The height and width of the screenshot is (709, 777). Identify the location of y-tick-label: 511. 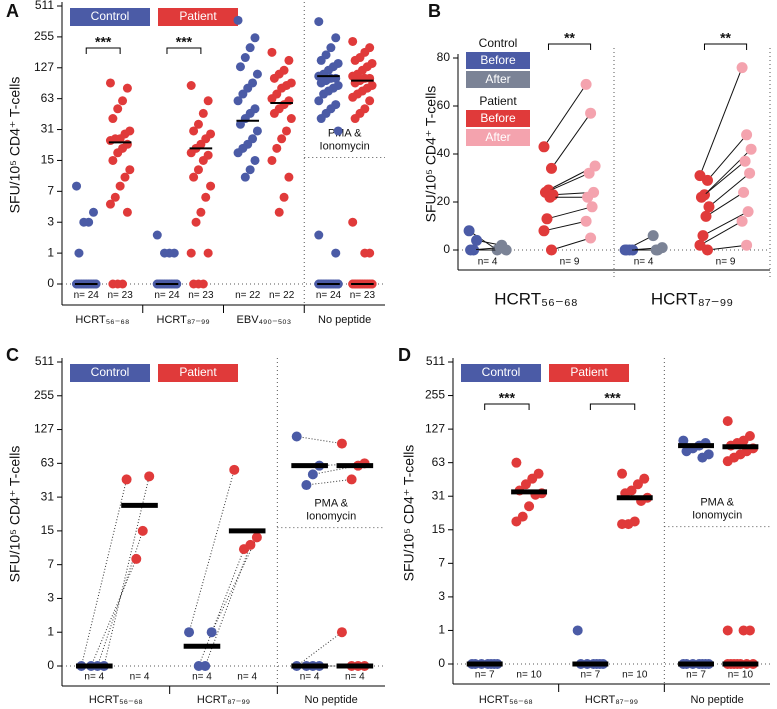
(44, 6).